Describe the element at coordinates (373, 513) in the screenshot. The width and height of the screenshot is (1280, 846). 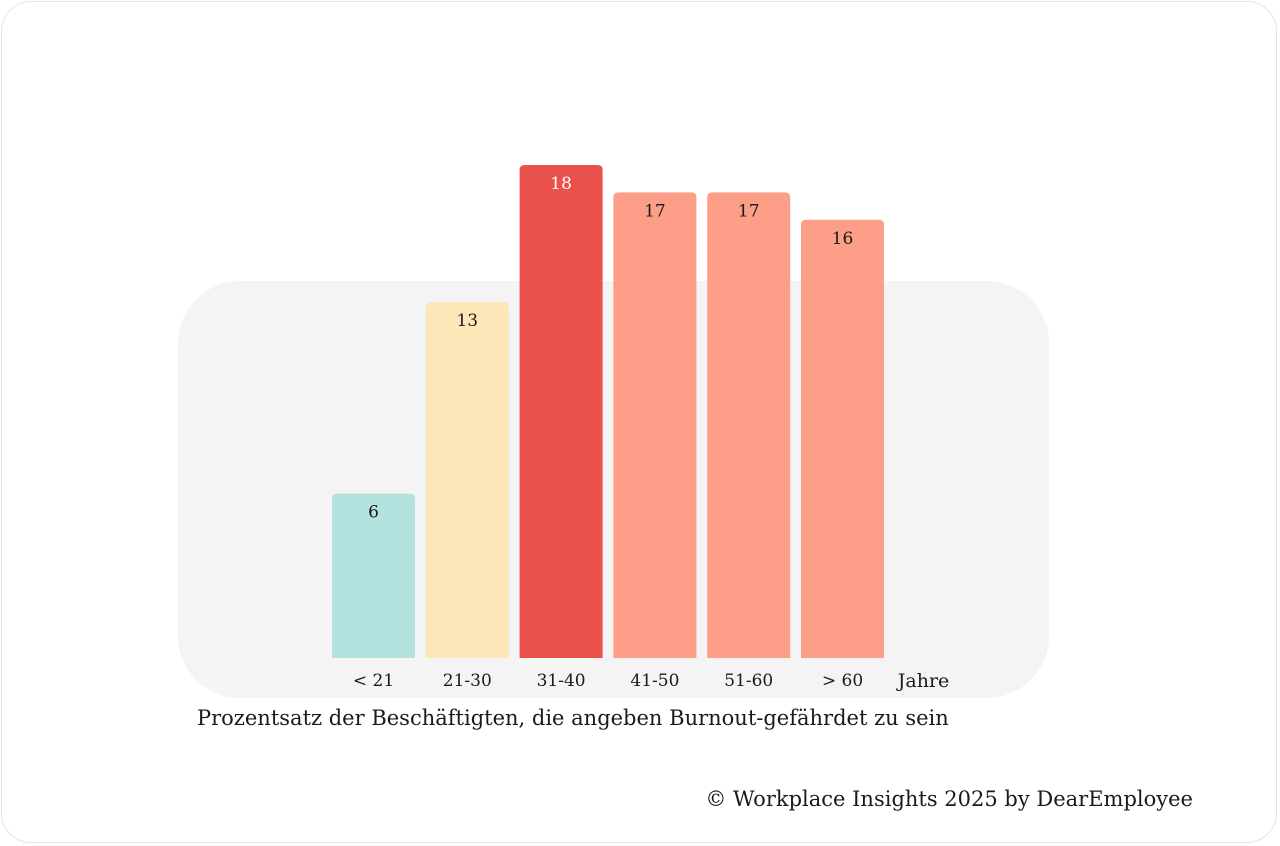
I see `bar-value-label: 6` at that location.